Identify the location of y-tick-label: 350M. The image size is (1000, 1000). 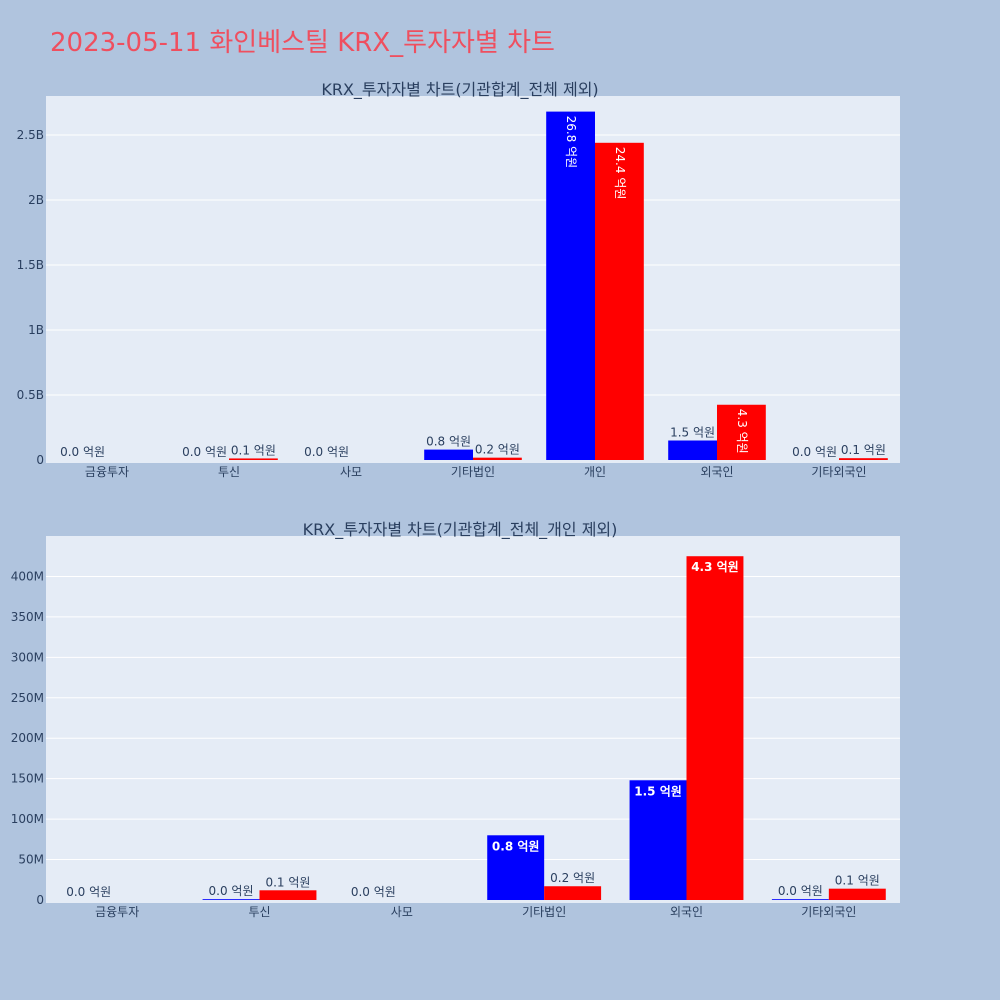
(27, 617).